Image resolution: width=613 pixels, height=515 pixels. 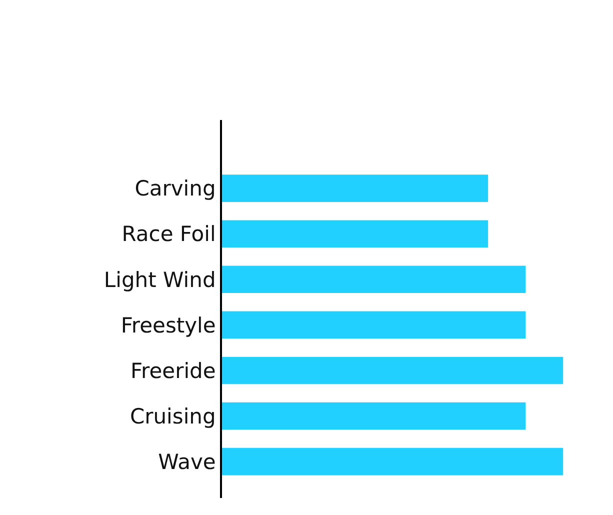 What do you see at coordinates (168, 325) in the screenshot?
I see `y-tick-label: Freestyle` at bounding box center [168, 325].